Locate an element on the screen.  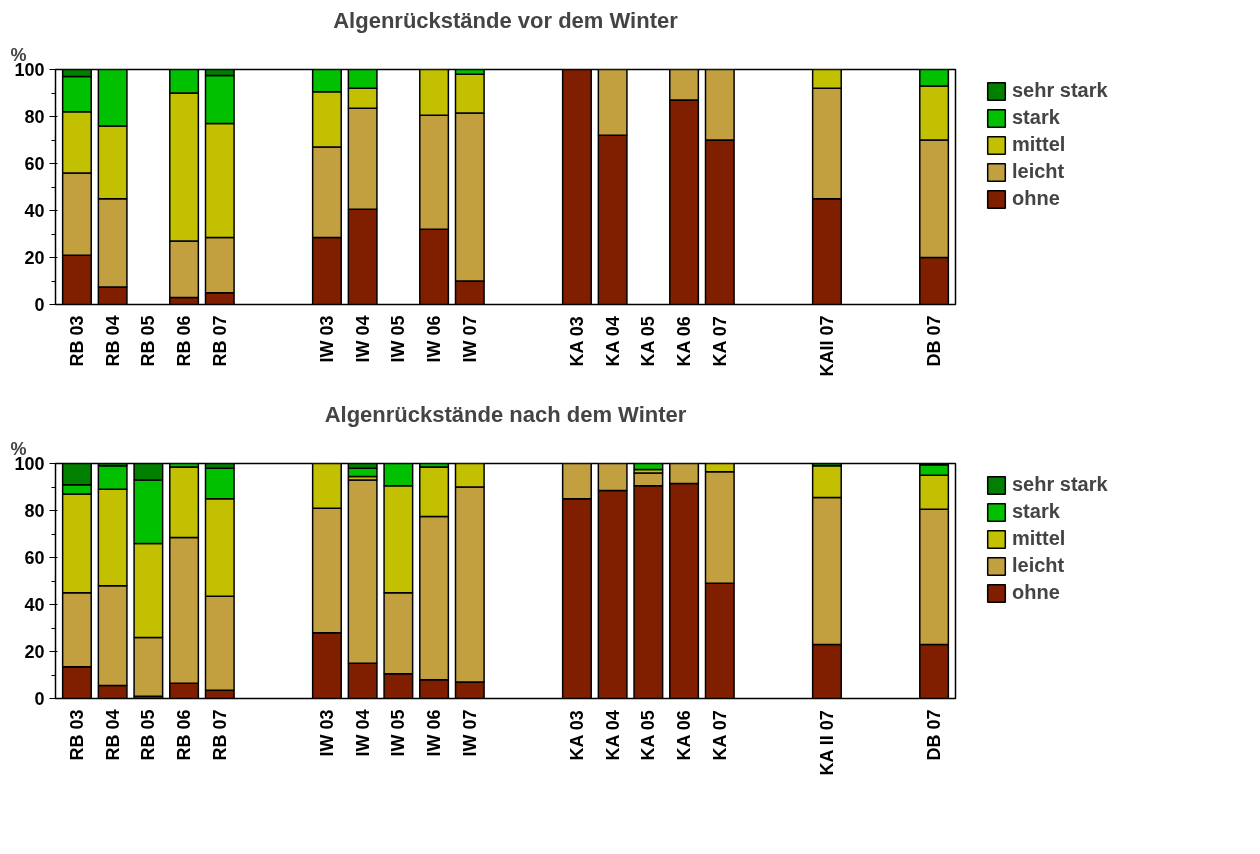
chart-title: Algenrückstände nach dem Winter is located at coordinates (505, 414).